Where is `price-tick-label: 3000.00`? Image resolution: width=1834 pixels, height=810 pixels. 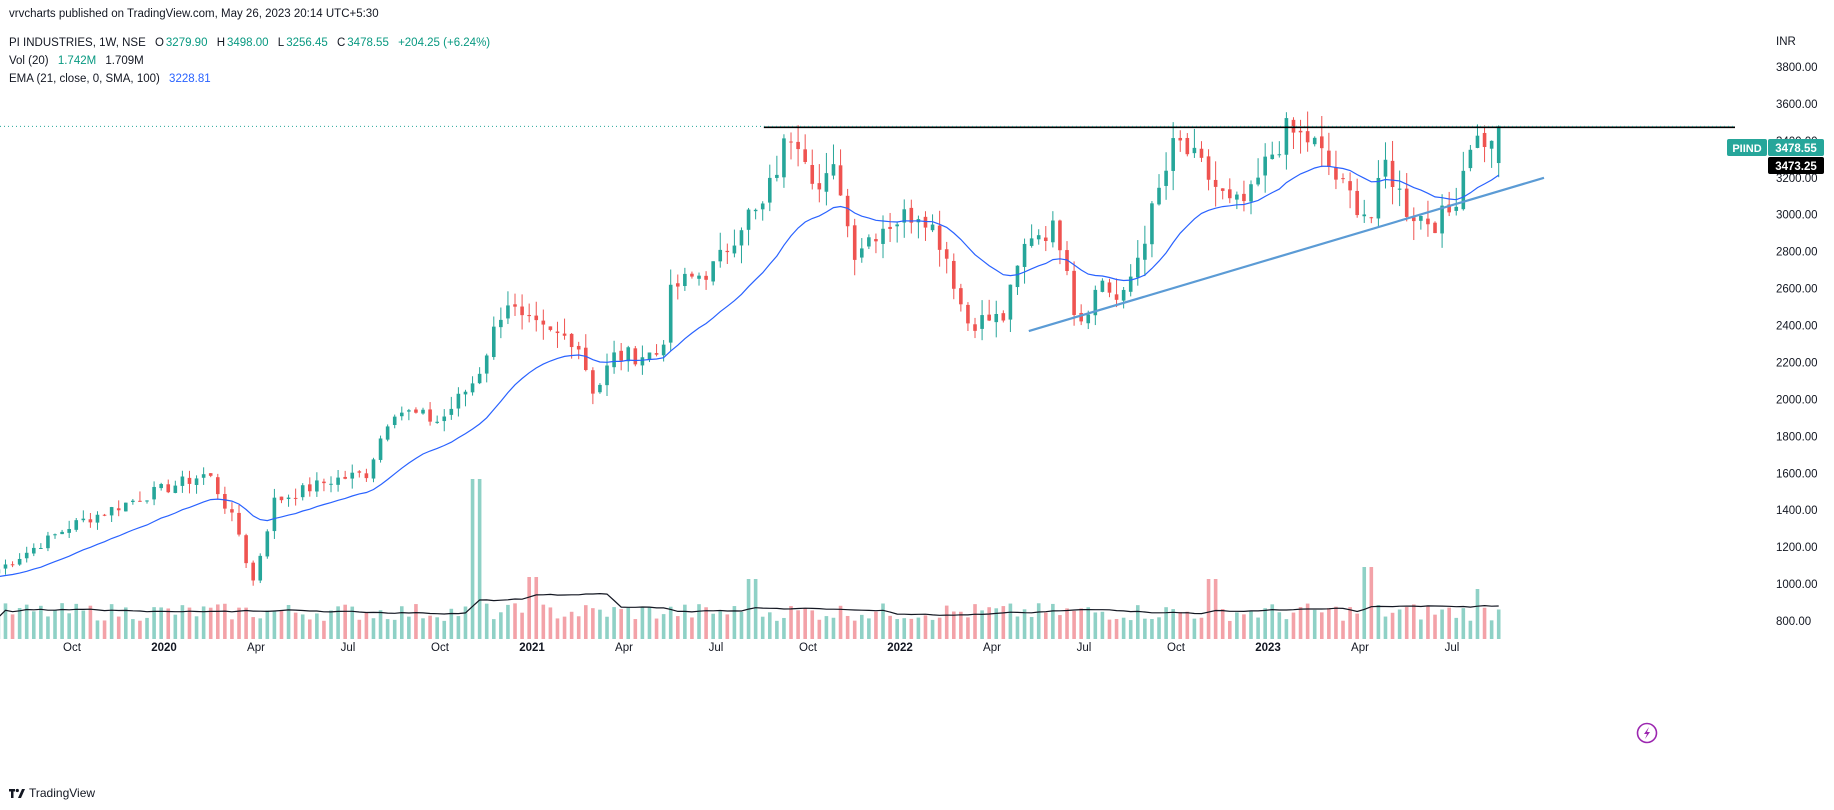 price-tick-label: 3000.00 is located at coordinates (1797, 216).